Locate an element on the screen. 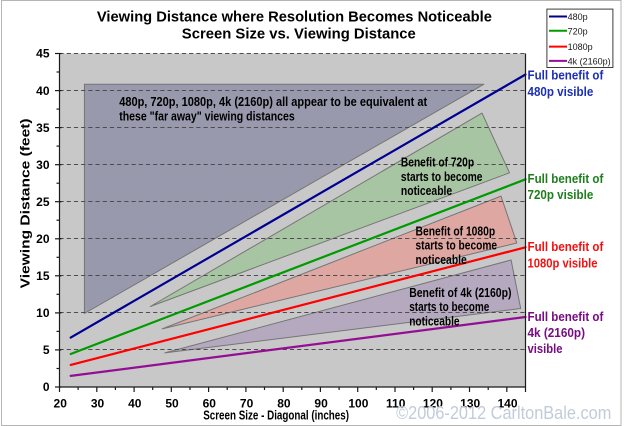 Image resolution: width=624 pixels, height=426 pixels. svg-text: 480p visible is located at coordinates (561, 91).